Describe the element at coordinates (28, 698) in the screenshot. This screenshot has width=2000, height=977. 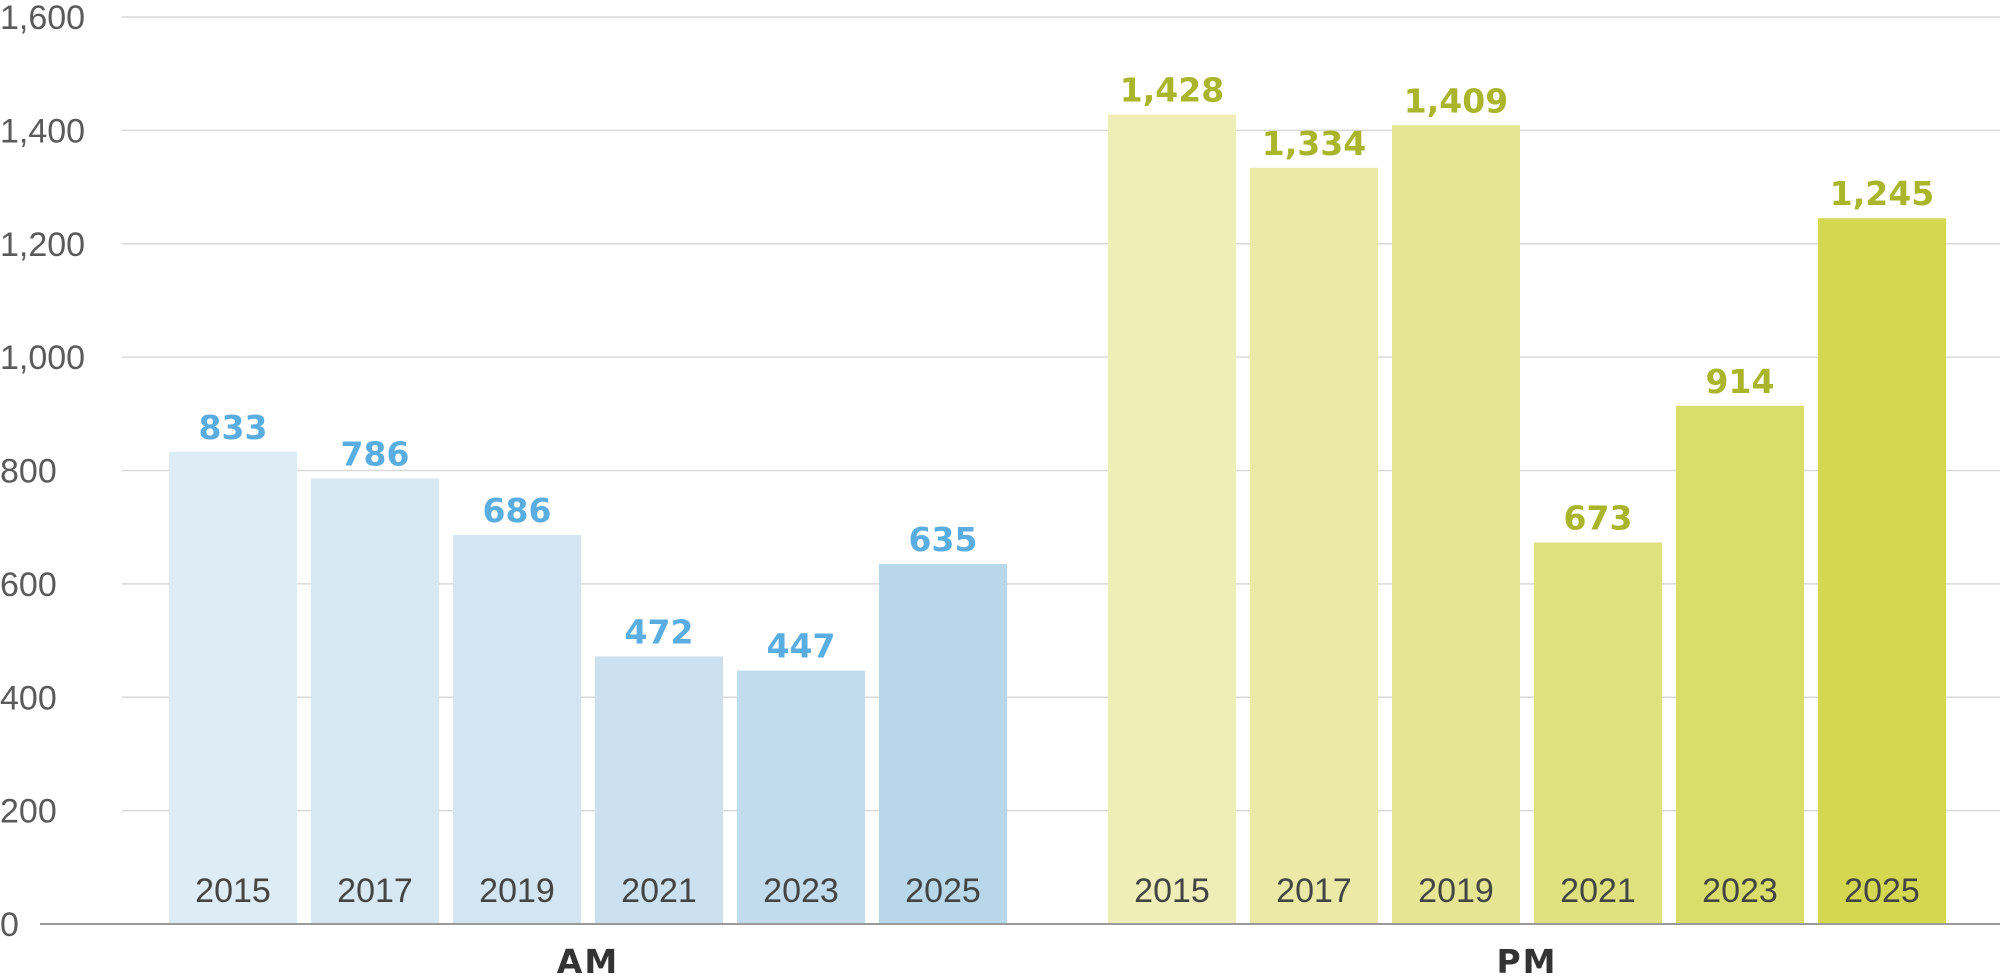
I see `y-tick-label: 400` at that location.